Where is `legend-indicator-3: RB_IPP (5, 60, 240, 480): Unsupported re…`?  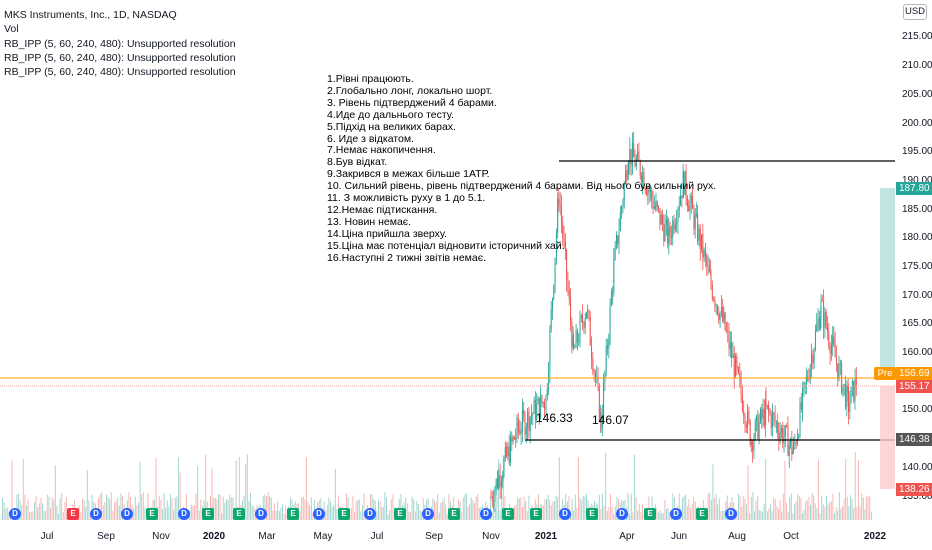 legend-indicator-3: RB_IPP (5, 60, 240, 480): Unsupported re… is located at coordinates (120, 72).